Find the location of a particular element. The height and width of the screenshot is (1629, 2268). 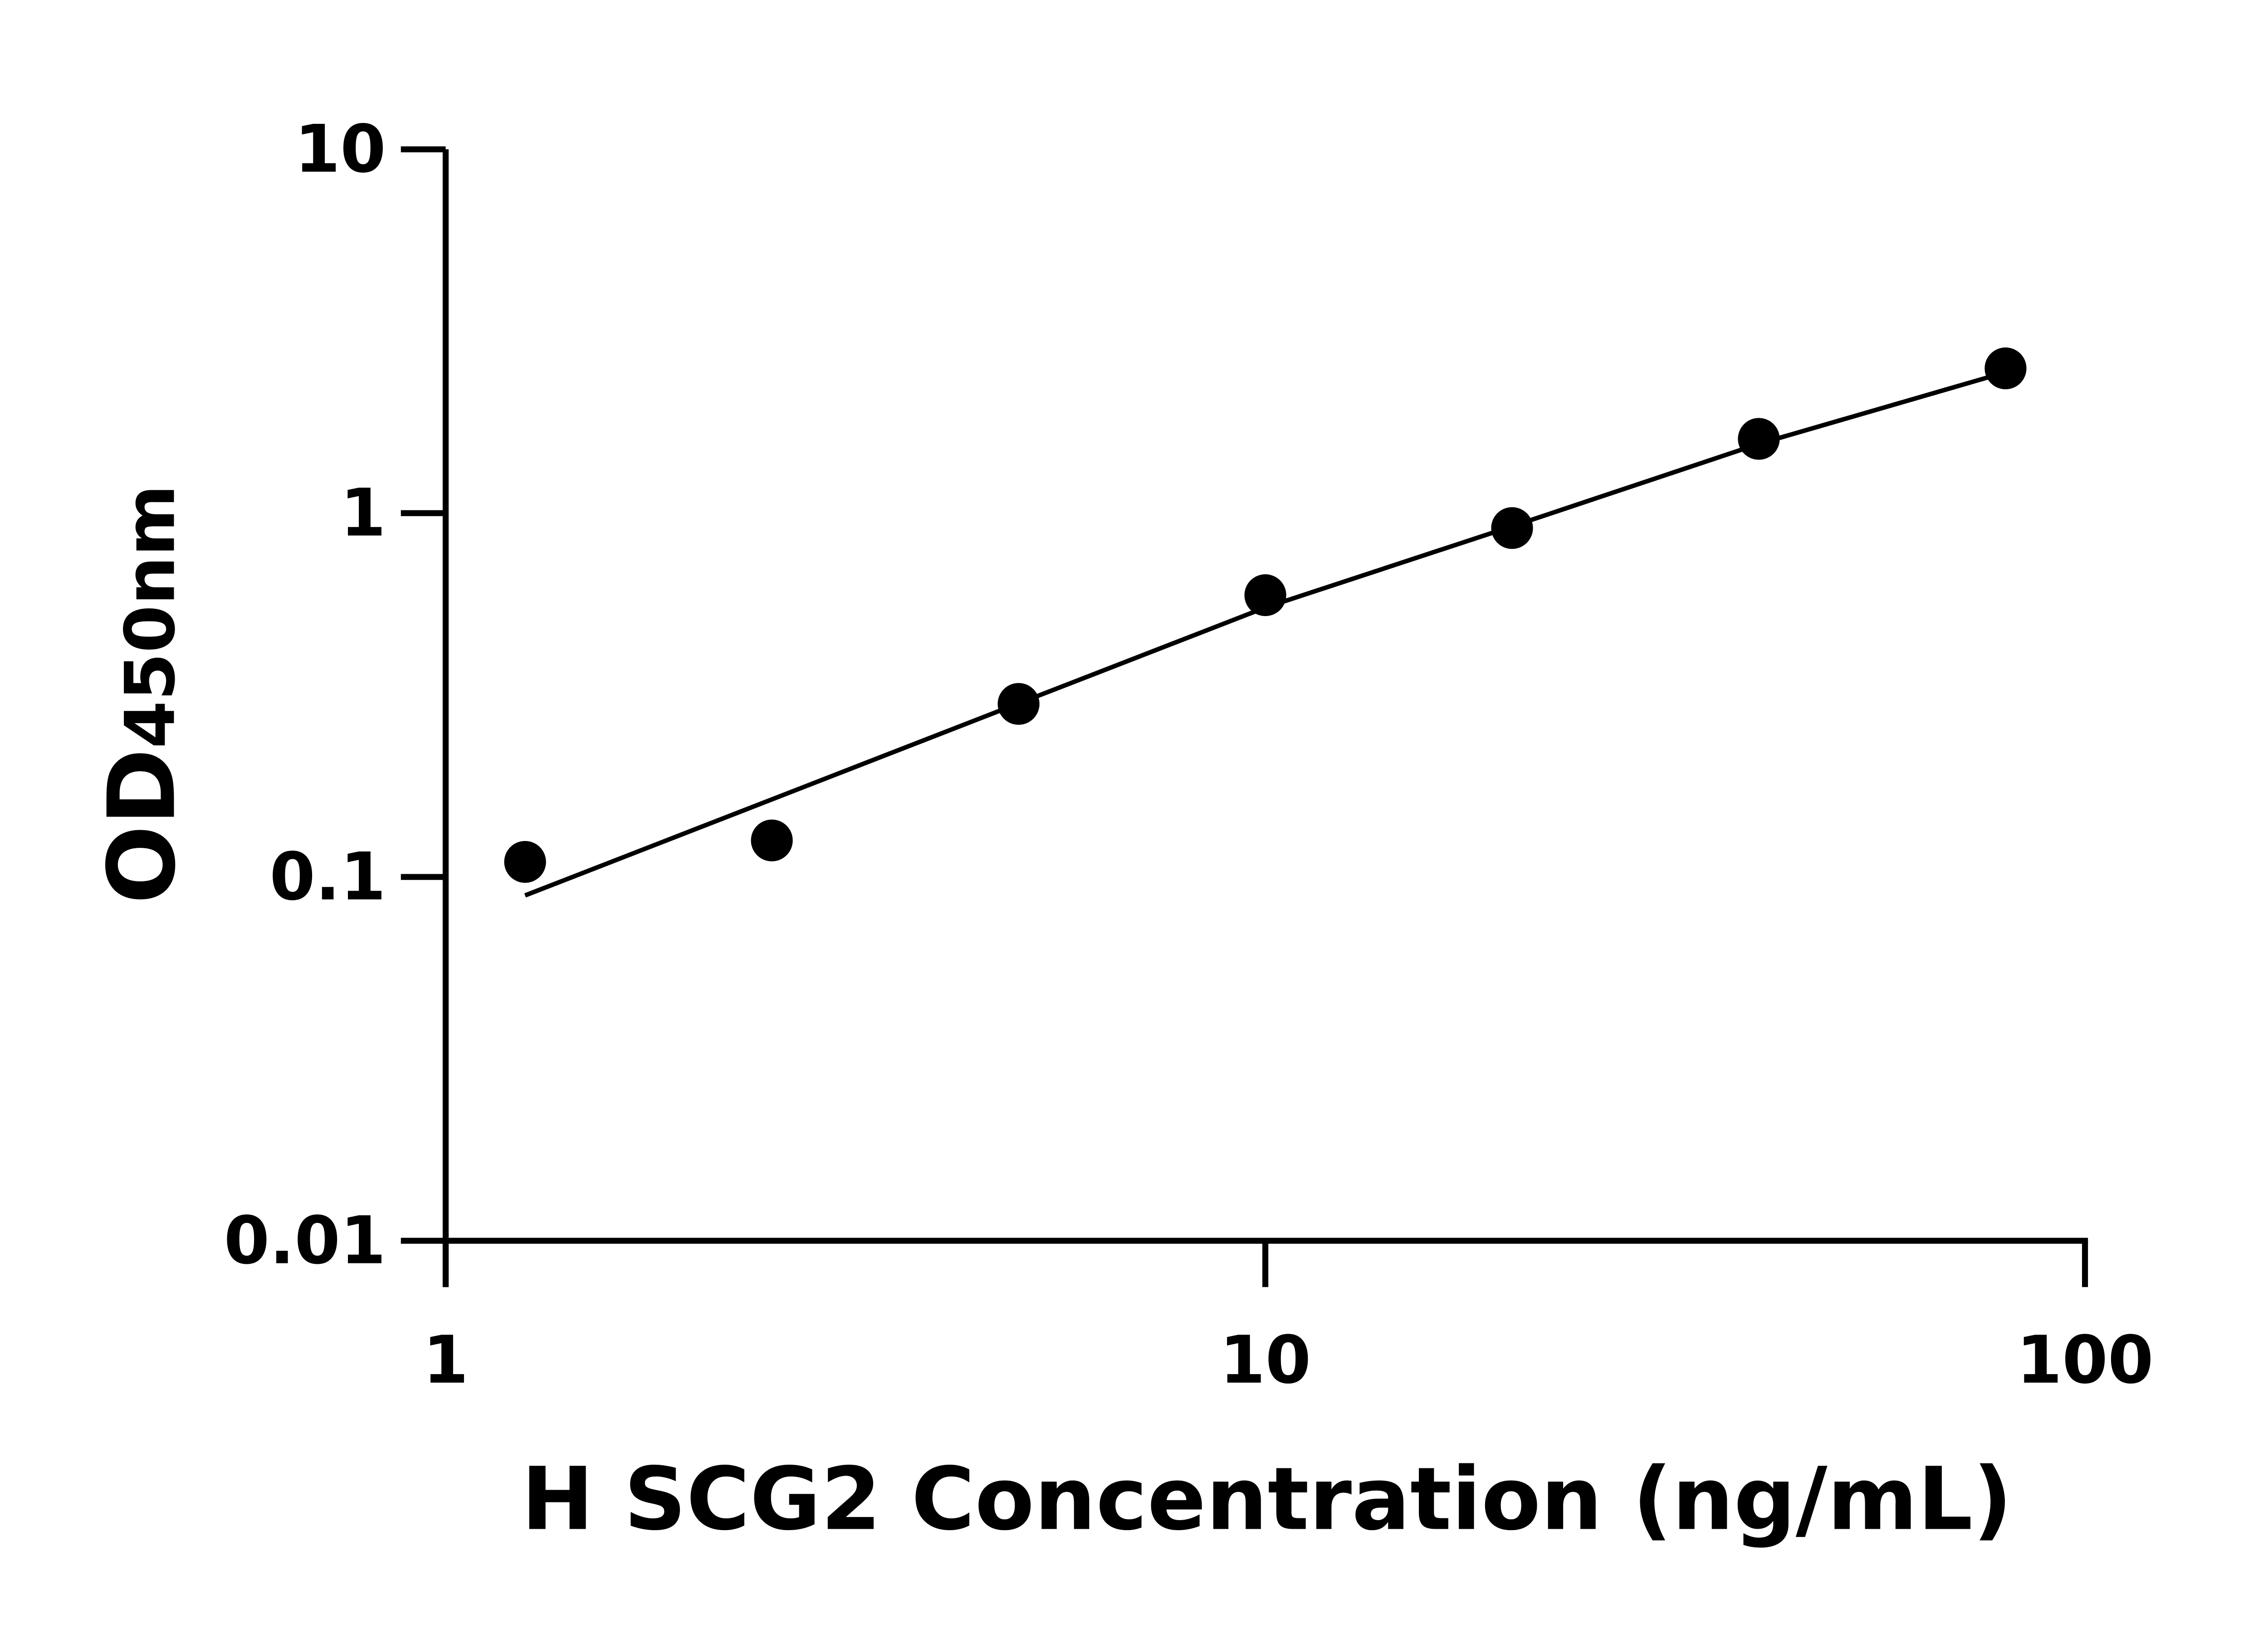

y-tick-label: 1 is located at coordinates (363, 513).